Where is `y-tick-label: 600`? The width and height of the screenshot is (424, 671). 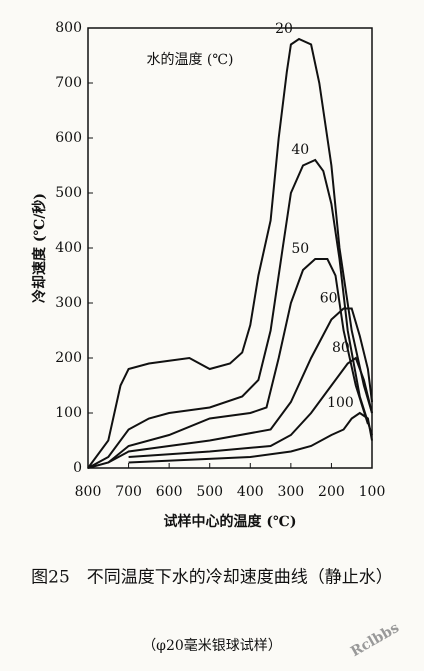 y-tick-label: 600 is located at coordinates (68, 138).